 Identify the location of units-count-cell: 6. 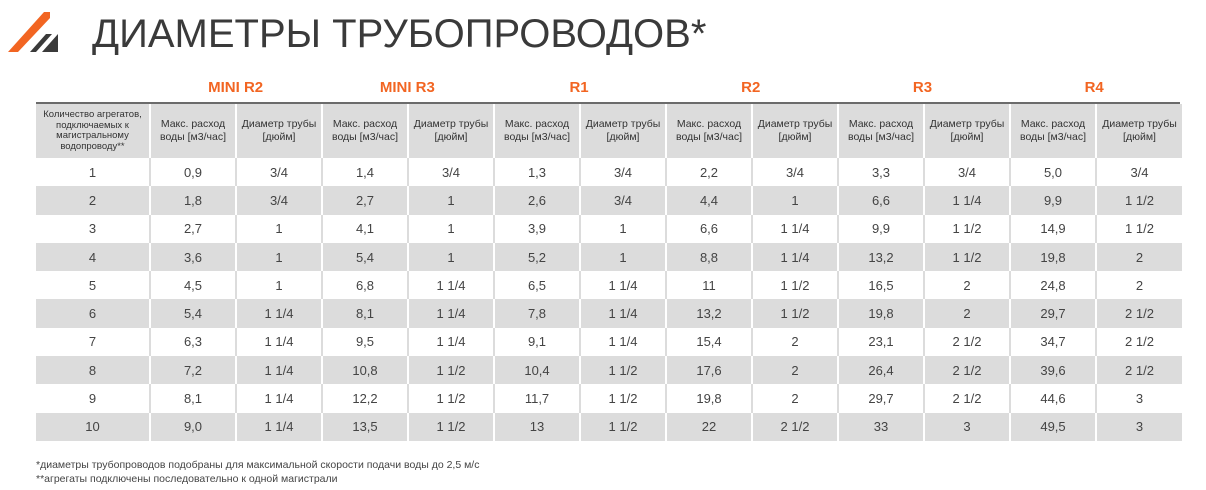
(93, 313).